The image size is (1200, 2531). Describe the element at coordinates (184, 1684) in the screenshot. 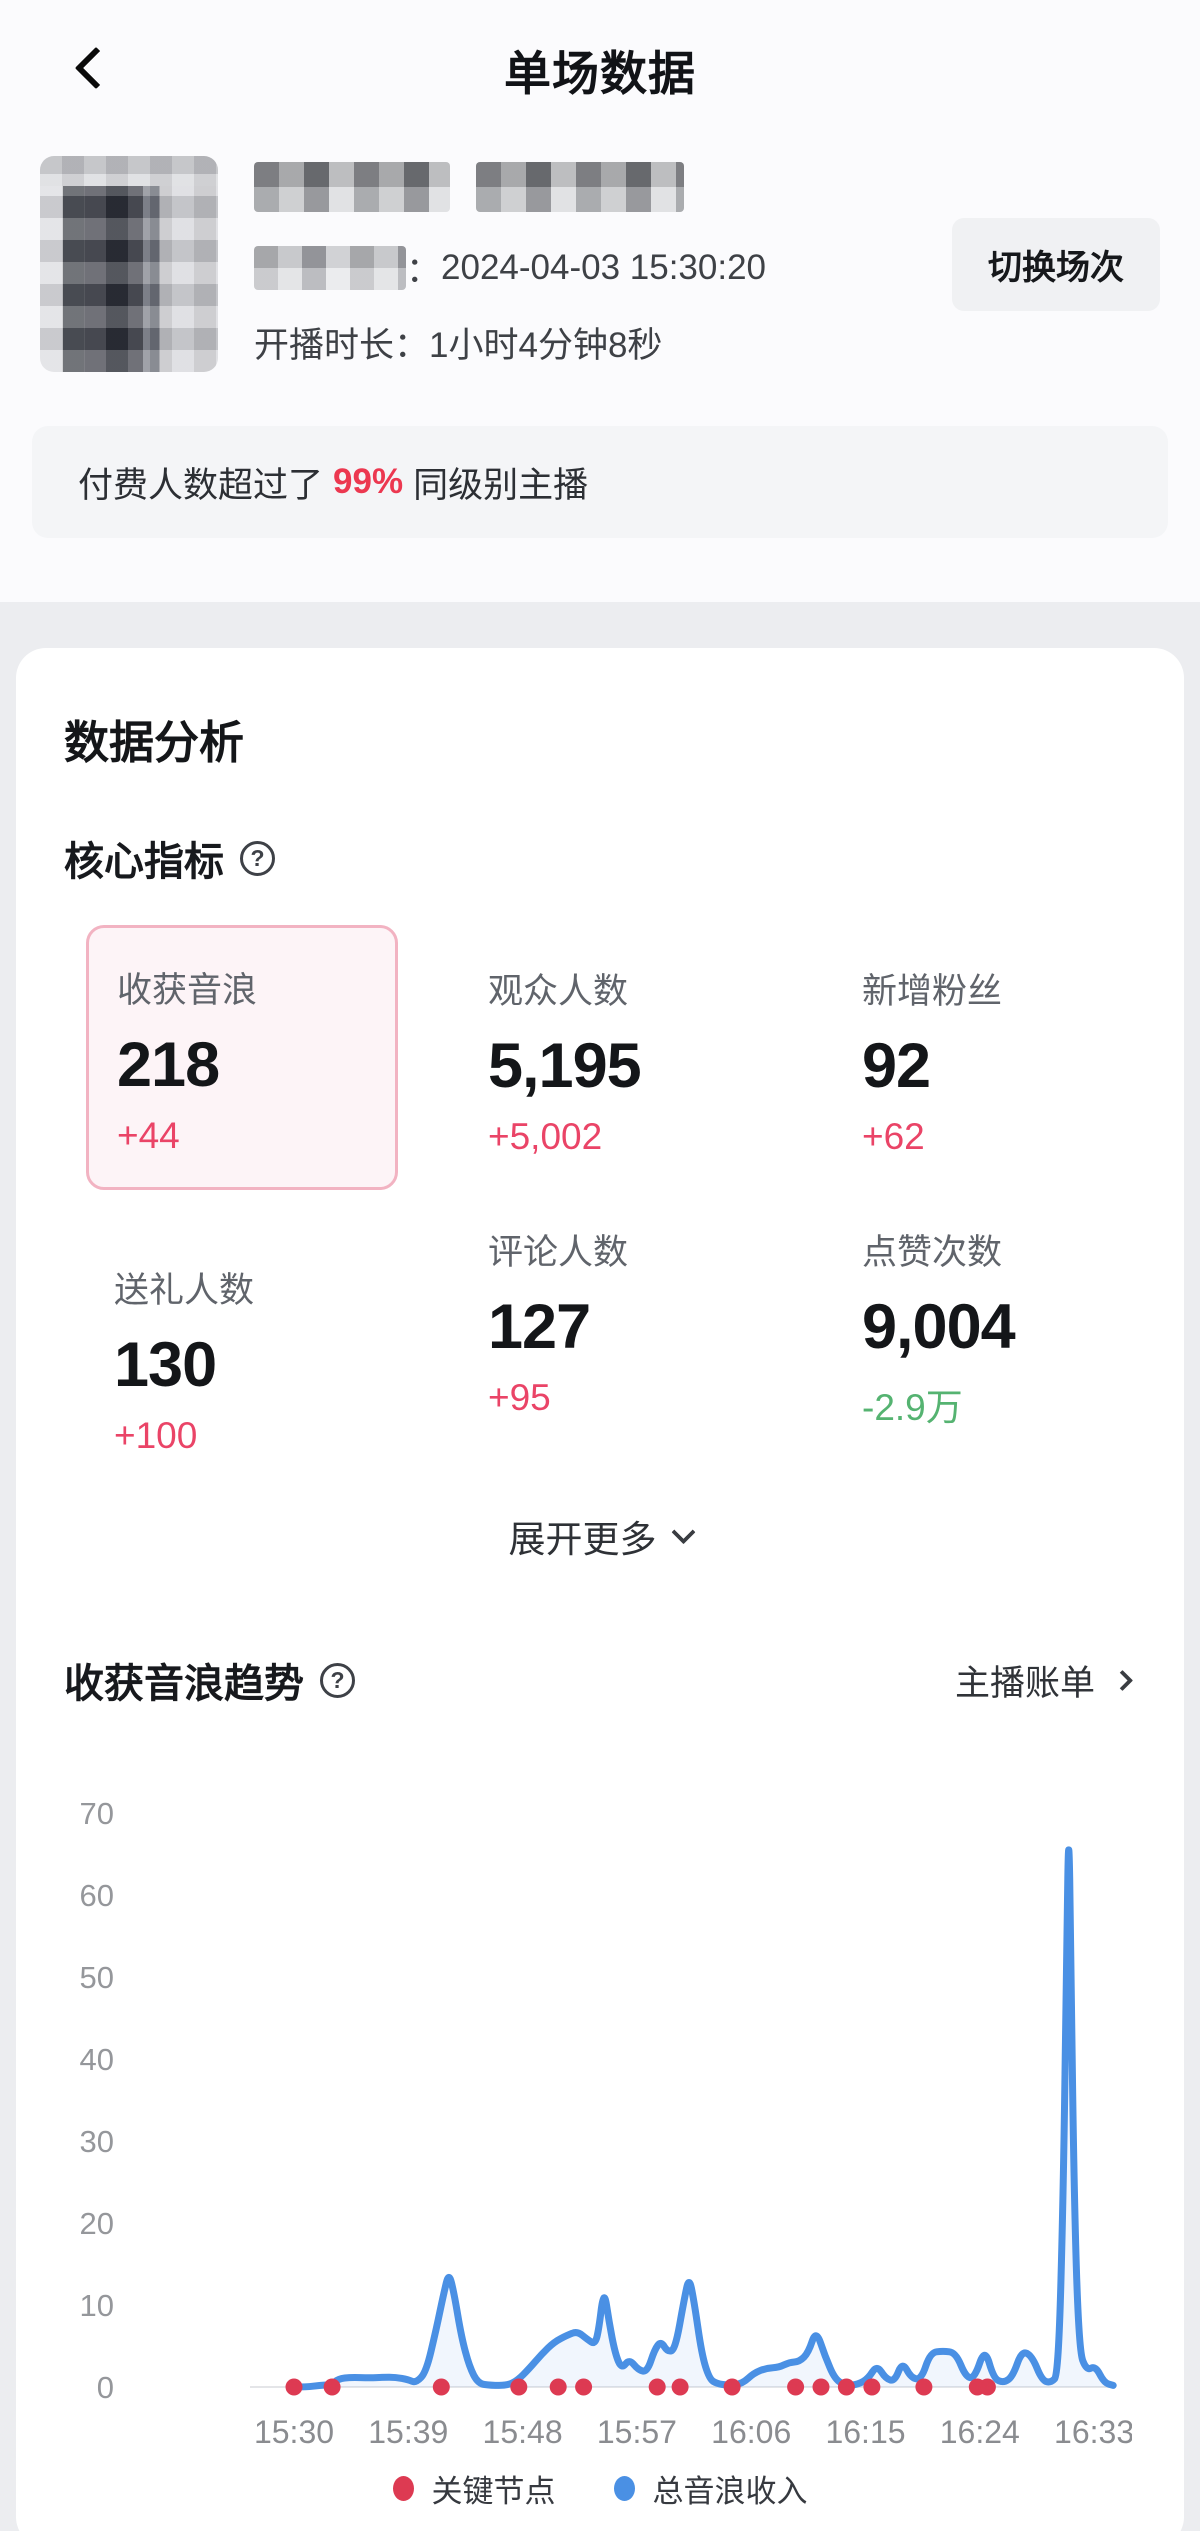

I see `trend-title: 收获音浪趋势` at that location.